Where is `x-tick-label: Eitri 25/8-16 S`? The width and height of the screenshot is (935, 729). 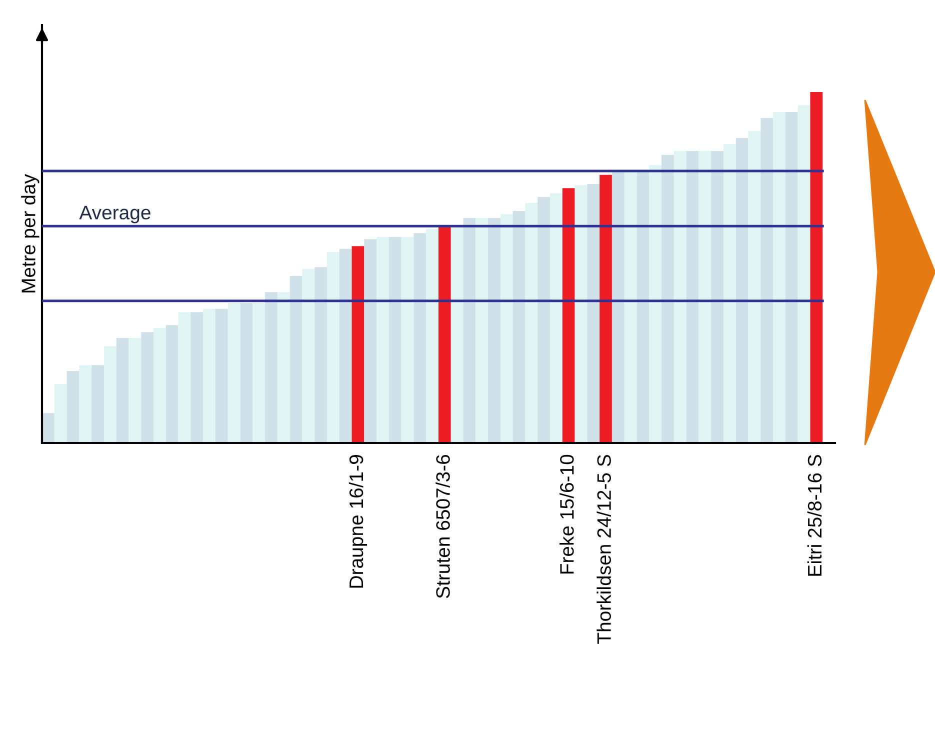
x-tick-label: Eitri 25/8-16 S is located at coordinates (814, 515).